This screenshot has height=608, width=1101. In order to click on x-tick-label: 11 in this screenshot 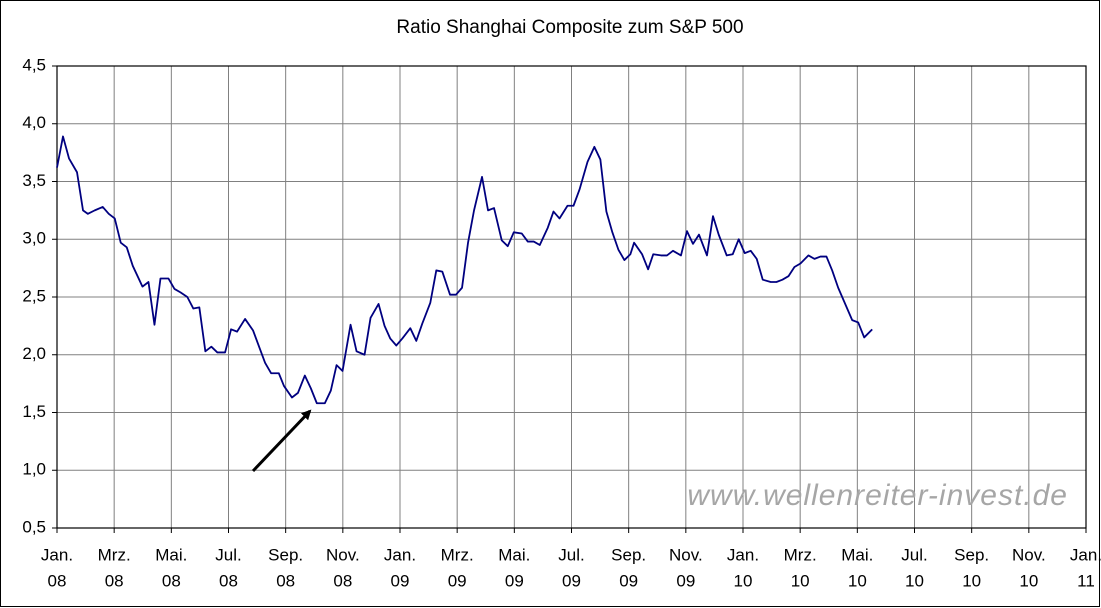, I will do `click(1086, 580)`.